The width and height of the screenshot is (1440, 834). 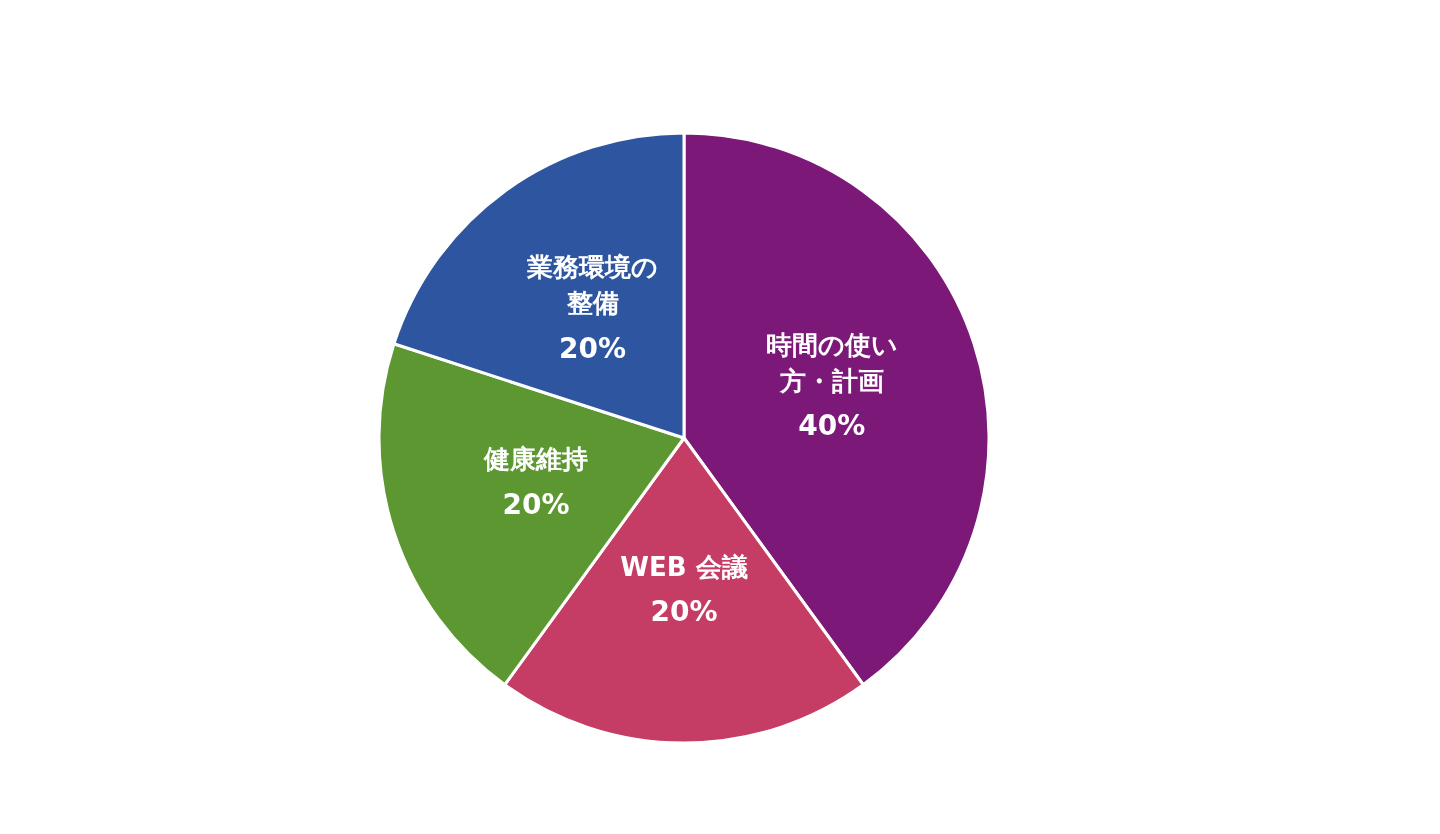 I want to click on data-label: 40%, so click(x=832, y=426).